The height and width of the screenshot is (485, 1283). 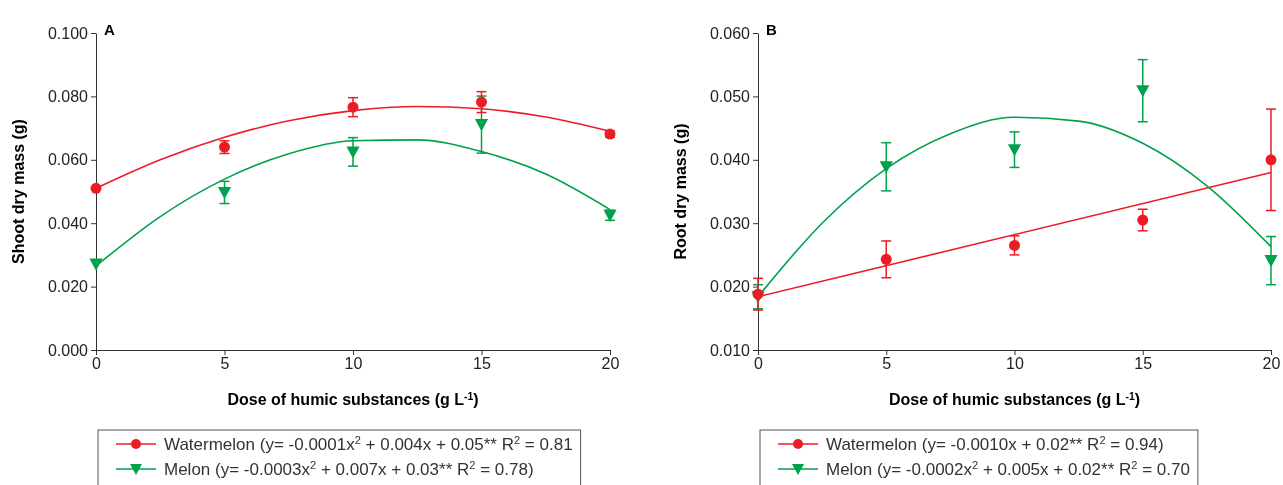 I want to click on y-tick-label: 0.050, so click(x=730, y=97).